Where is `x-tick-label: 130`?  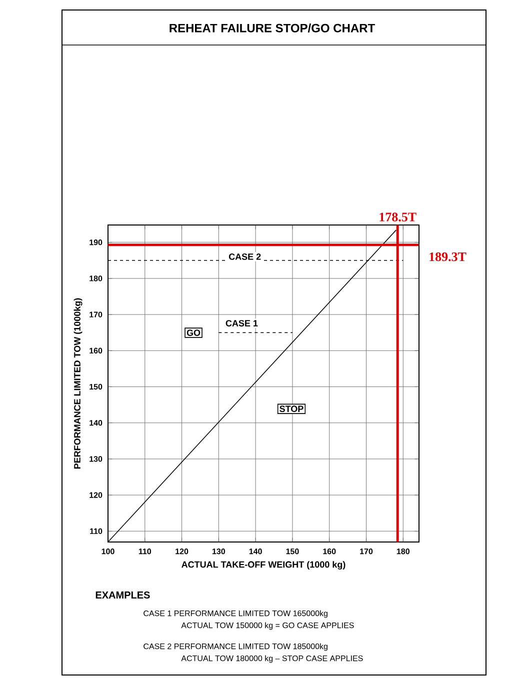 x-tick-label: 130 is located at coordinates (219, 551).